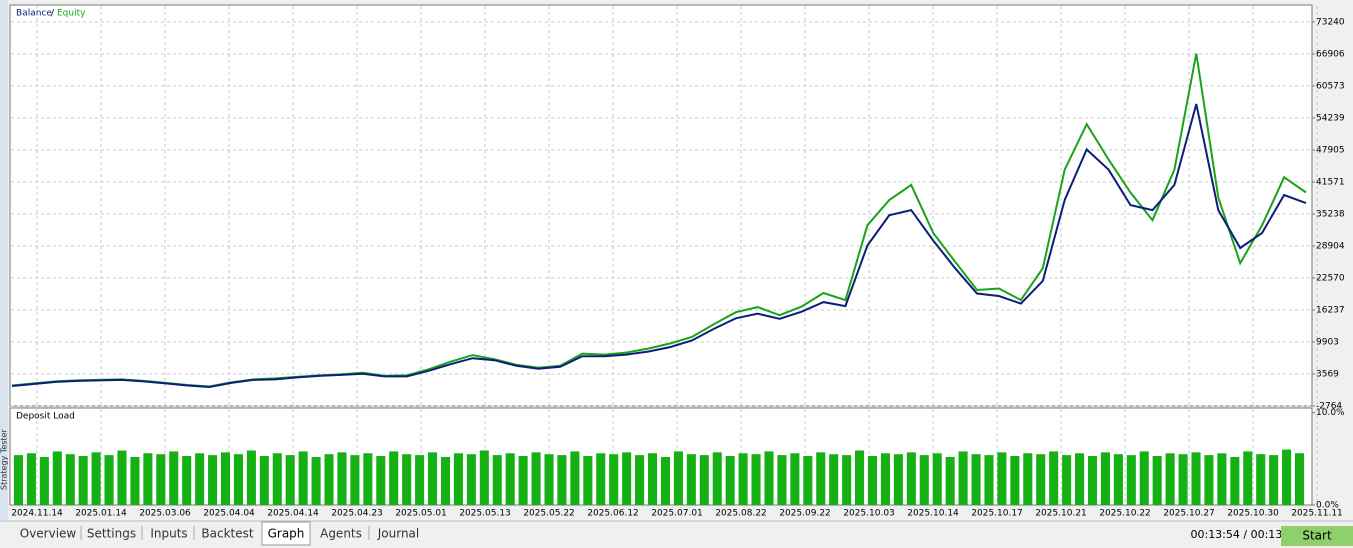  Describe the element at coordinates (229, 514) in the screenshot. I see `x-tick-label: 2025.04.04` at that location.